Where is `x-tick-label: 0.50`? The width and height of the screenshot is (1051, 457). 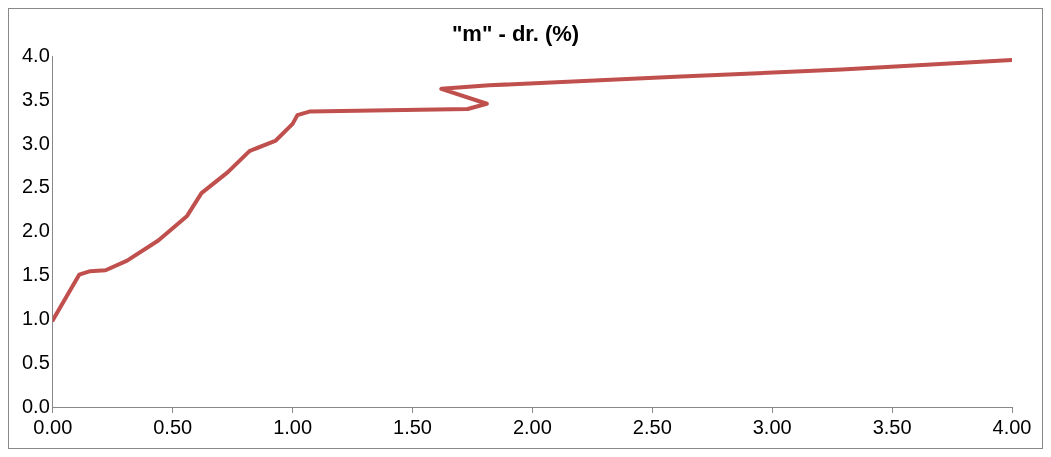 x-tick-label: 0.50 is located at coordinates (173, 426).